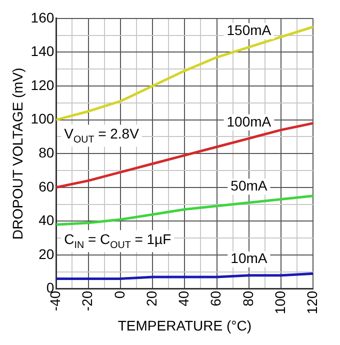 The image size is (340, 345). Describe the element at coordinates (42, 17) in the screenshot. I see `y-tick-label: 160` at that location.